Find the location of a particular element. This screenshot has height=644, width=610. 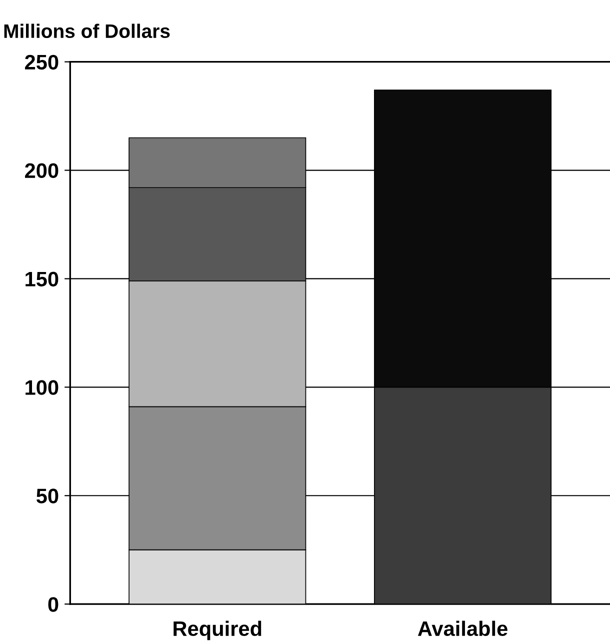

y-tick-label: 150 is located at coordinates (42, 279).